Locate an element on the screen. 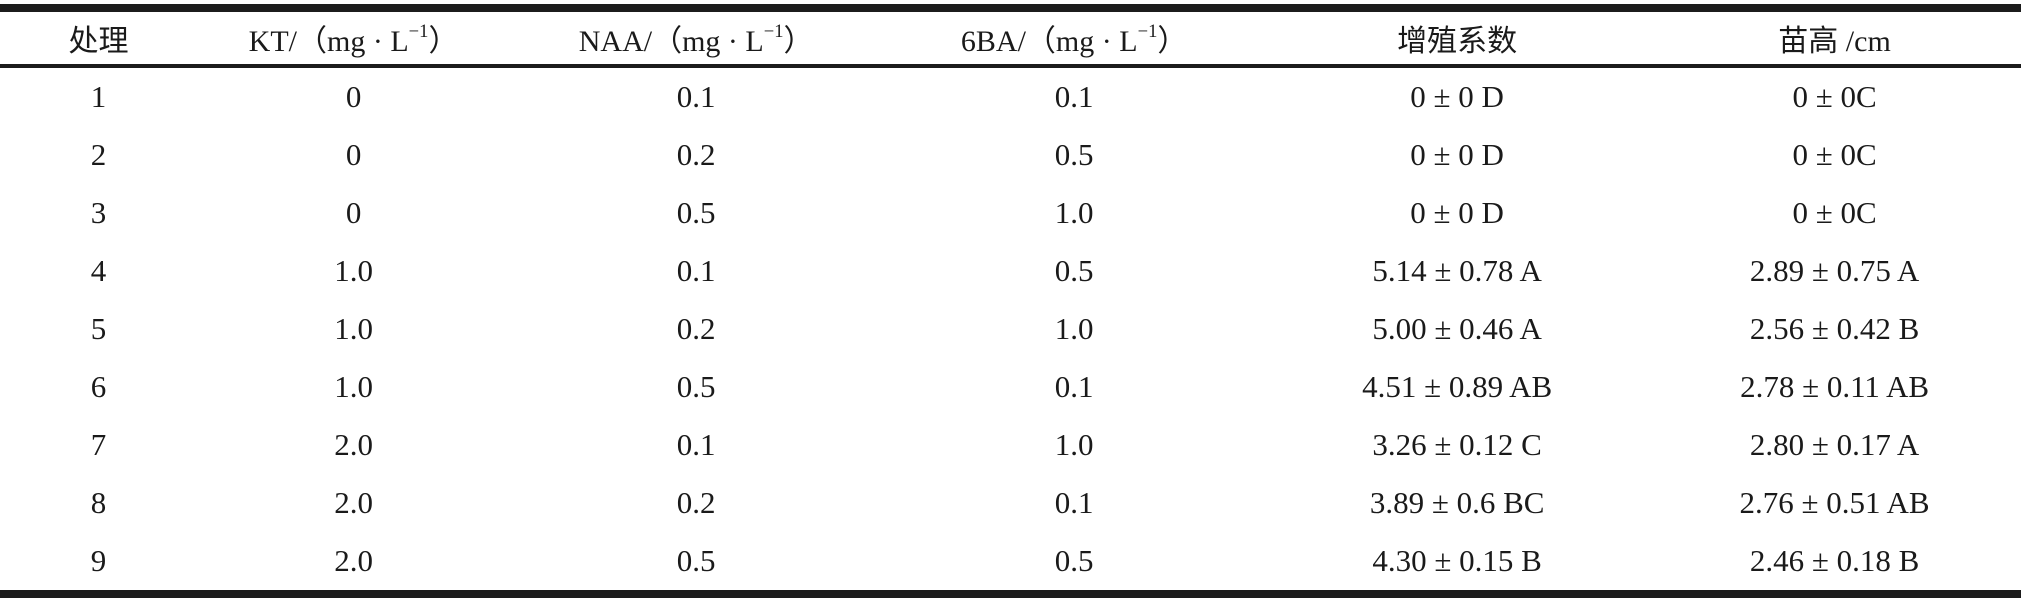 The image size is (2021, 607). header-treatment: 处理 is located at coordinates (99, 38).